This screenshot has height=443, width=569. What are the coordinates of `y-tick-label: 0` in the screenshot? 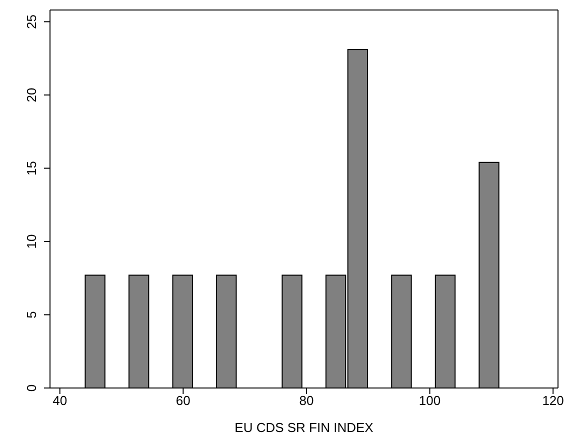 It's located at (31, 388).